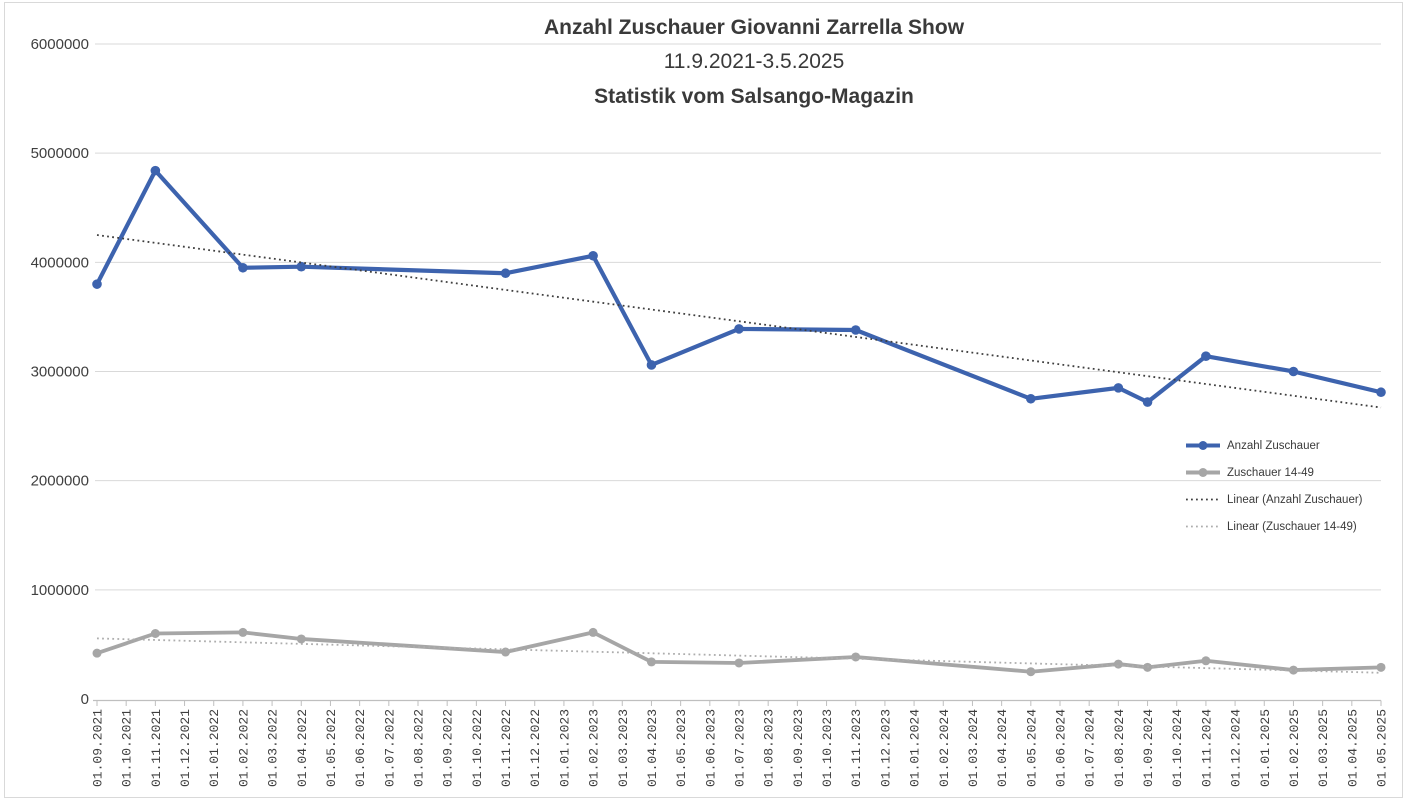  What do you see at coordinates (827, 748) in the screenshot?
I see `svg-text: 01.10.2023` at bounding box center [827, 748].